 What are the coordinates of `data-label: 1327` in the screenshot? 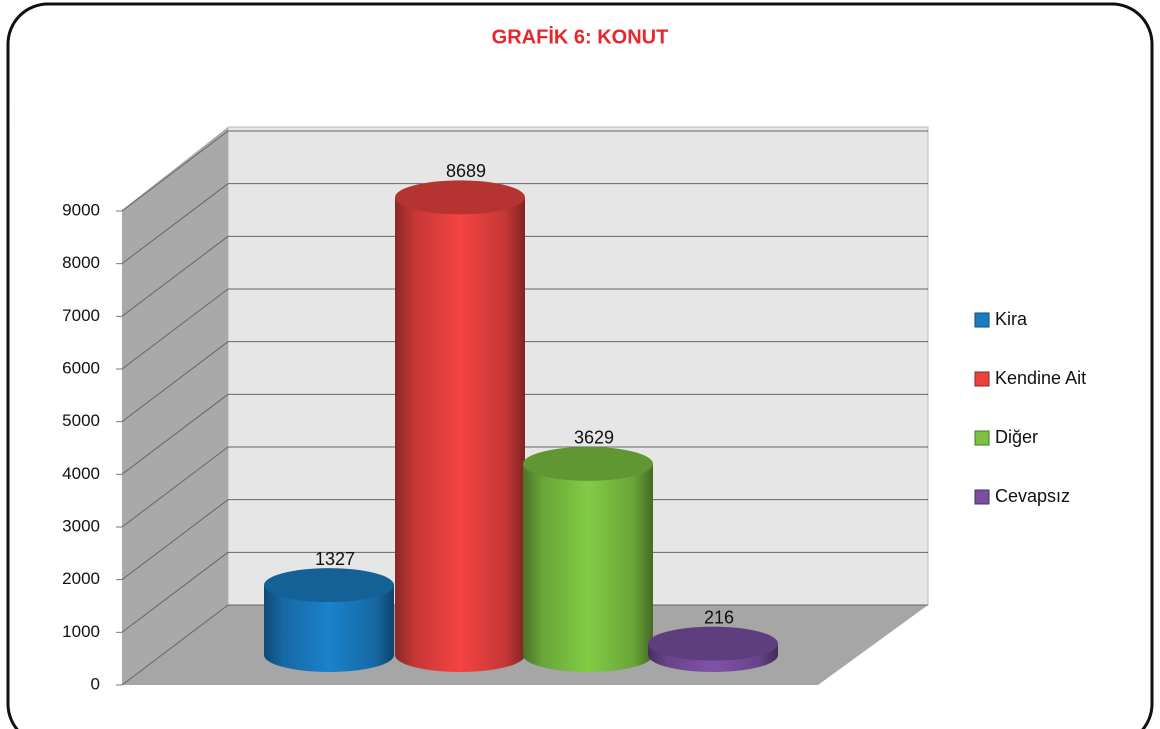 It's located at (335, 559).